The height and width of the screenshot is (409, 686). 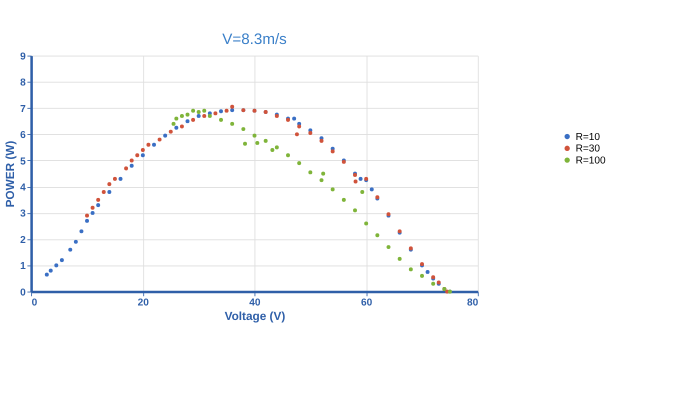 What do you see at coordinates (23, 83) in the screenshot?
I see `y-tick-label: 8` at bounding box center [23, 83].